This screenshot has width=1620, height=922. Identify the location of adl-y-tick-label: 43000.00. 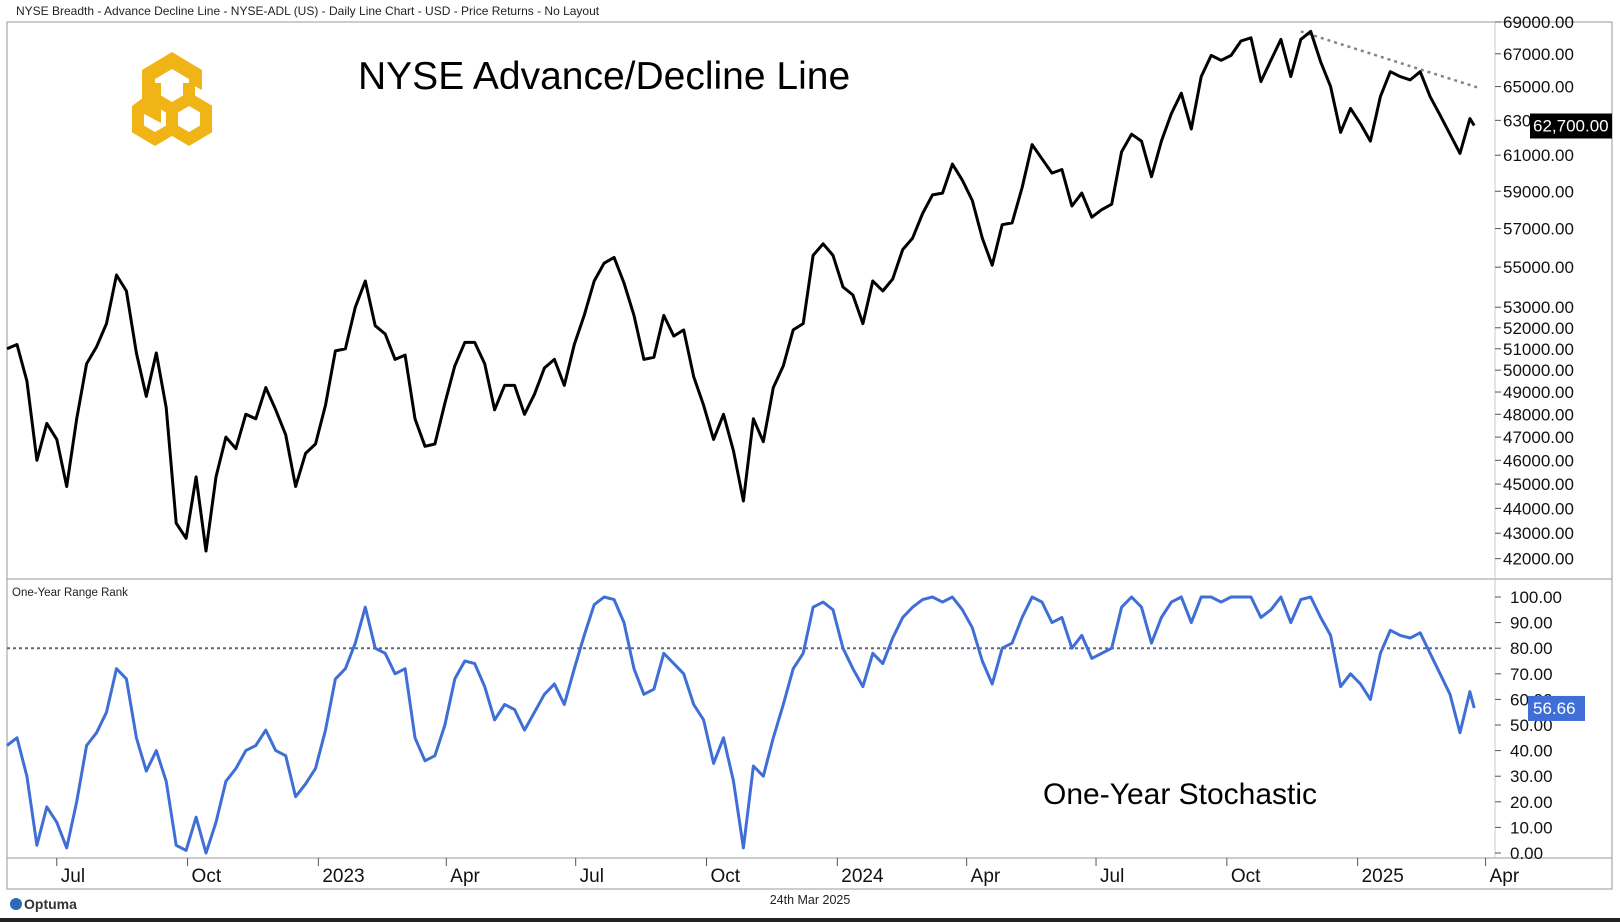
(1538, 533).